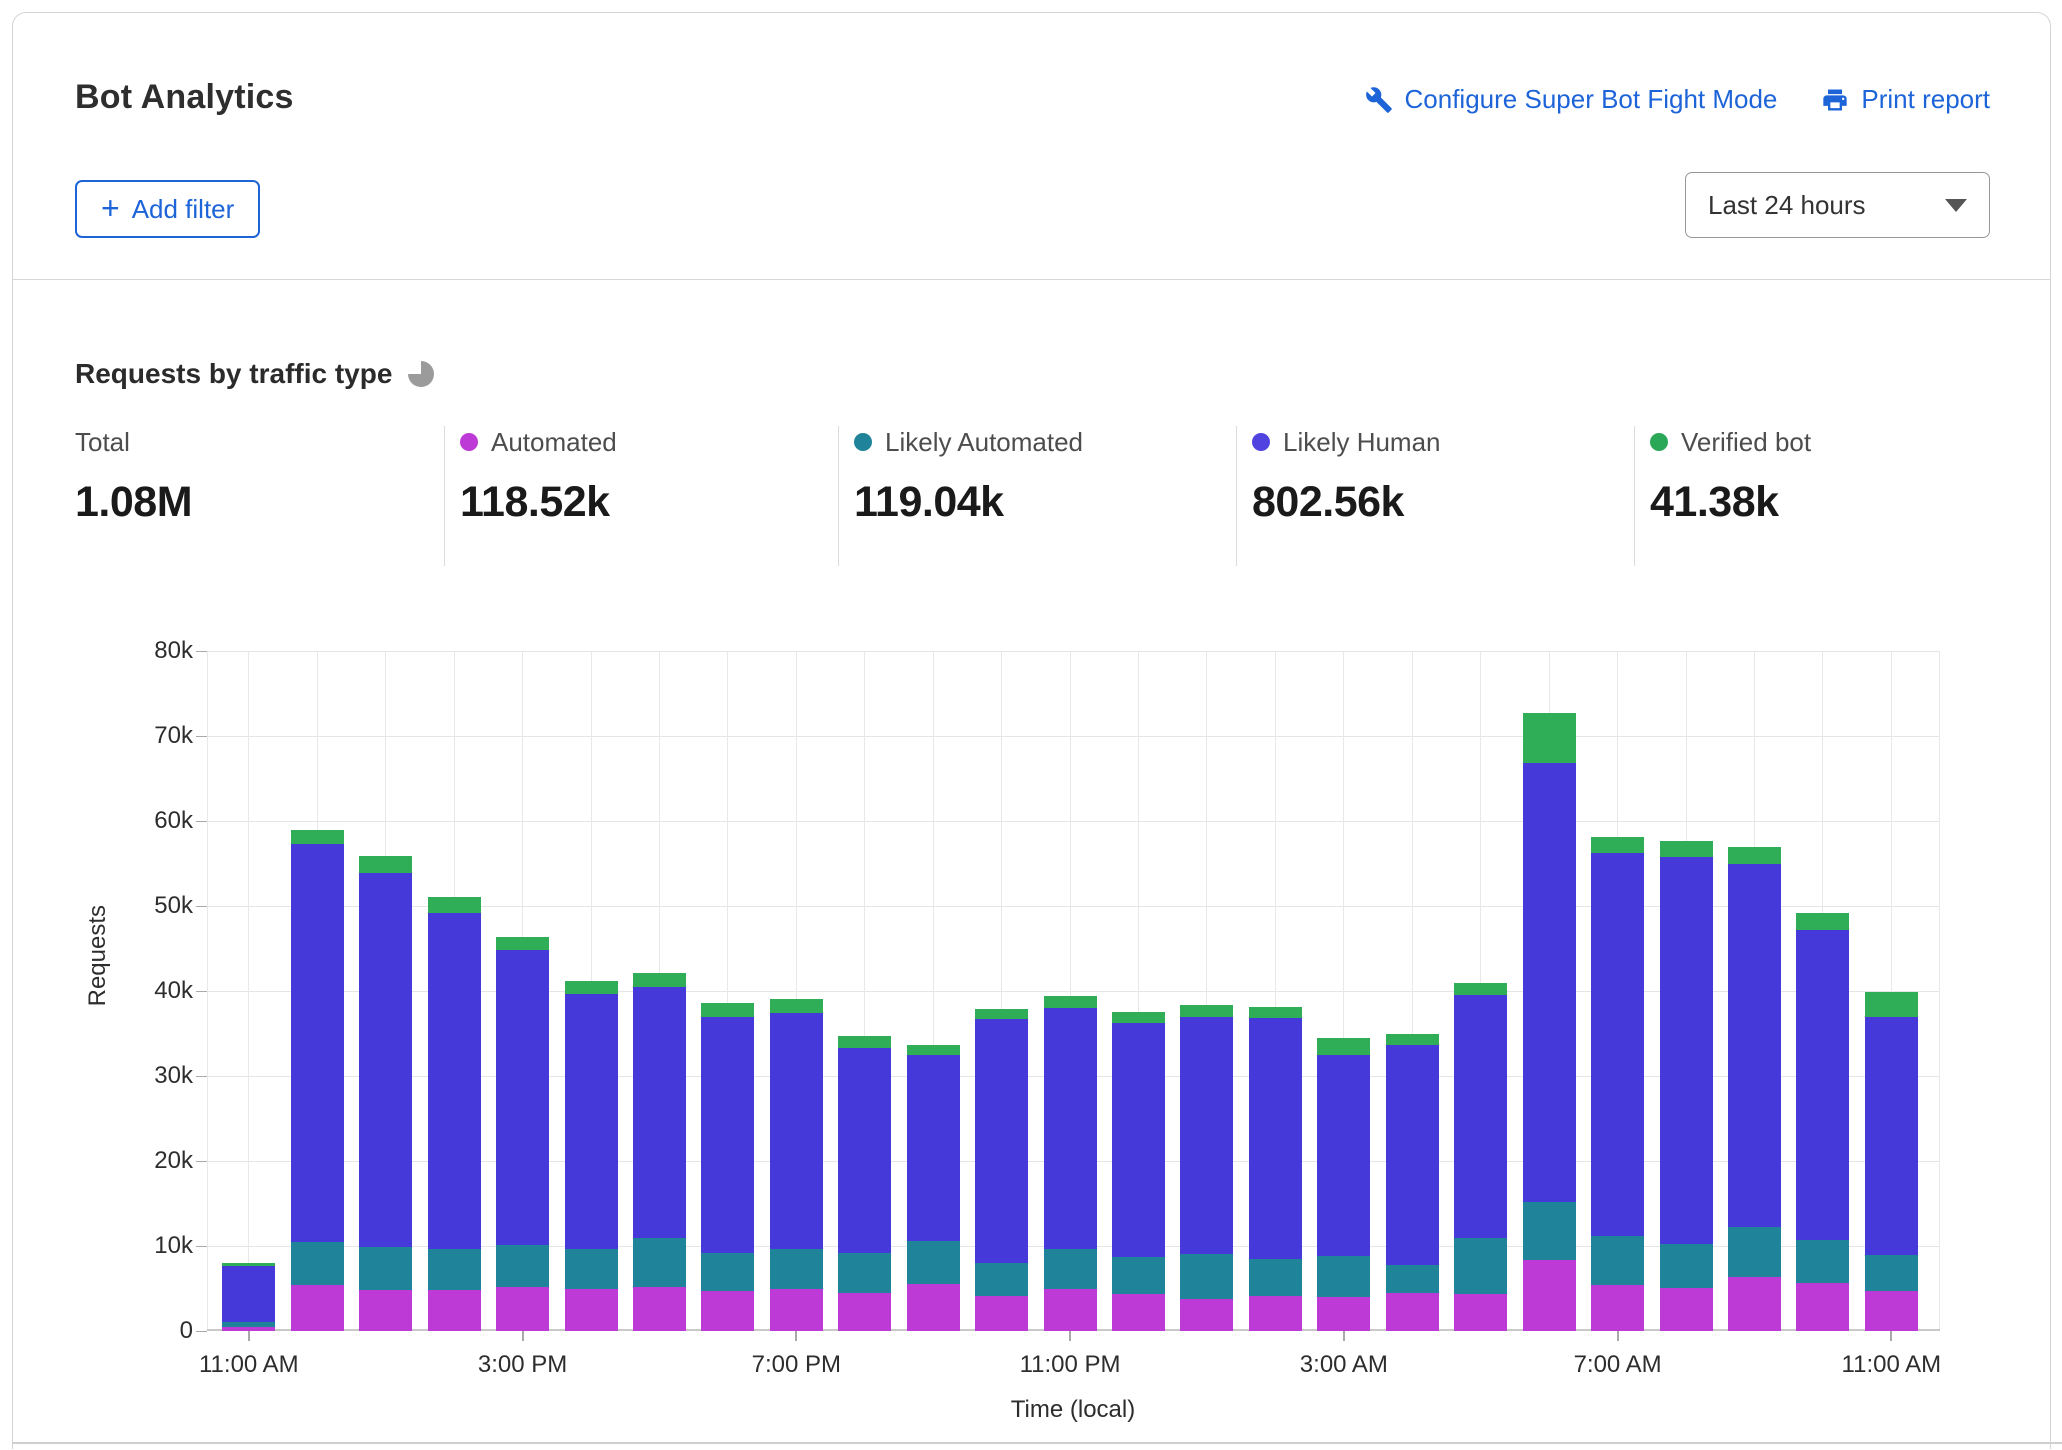  What do you see at coordinates (168, 209) in the screenshot?
I see `add-filter-button: + Add filter` at bounding box center [168, 209].